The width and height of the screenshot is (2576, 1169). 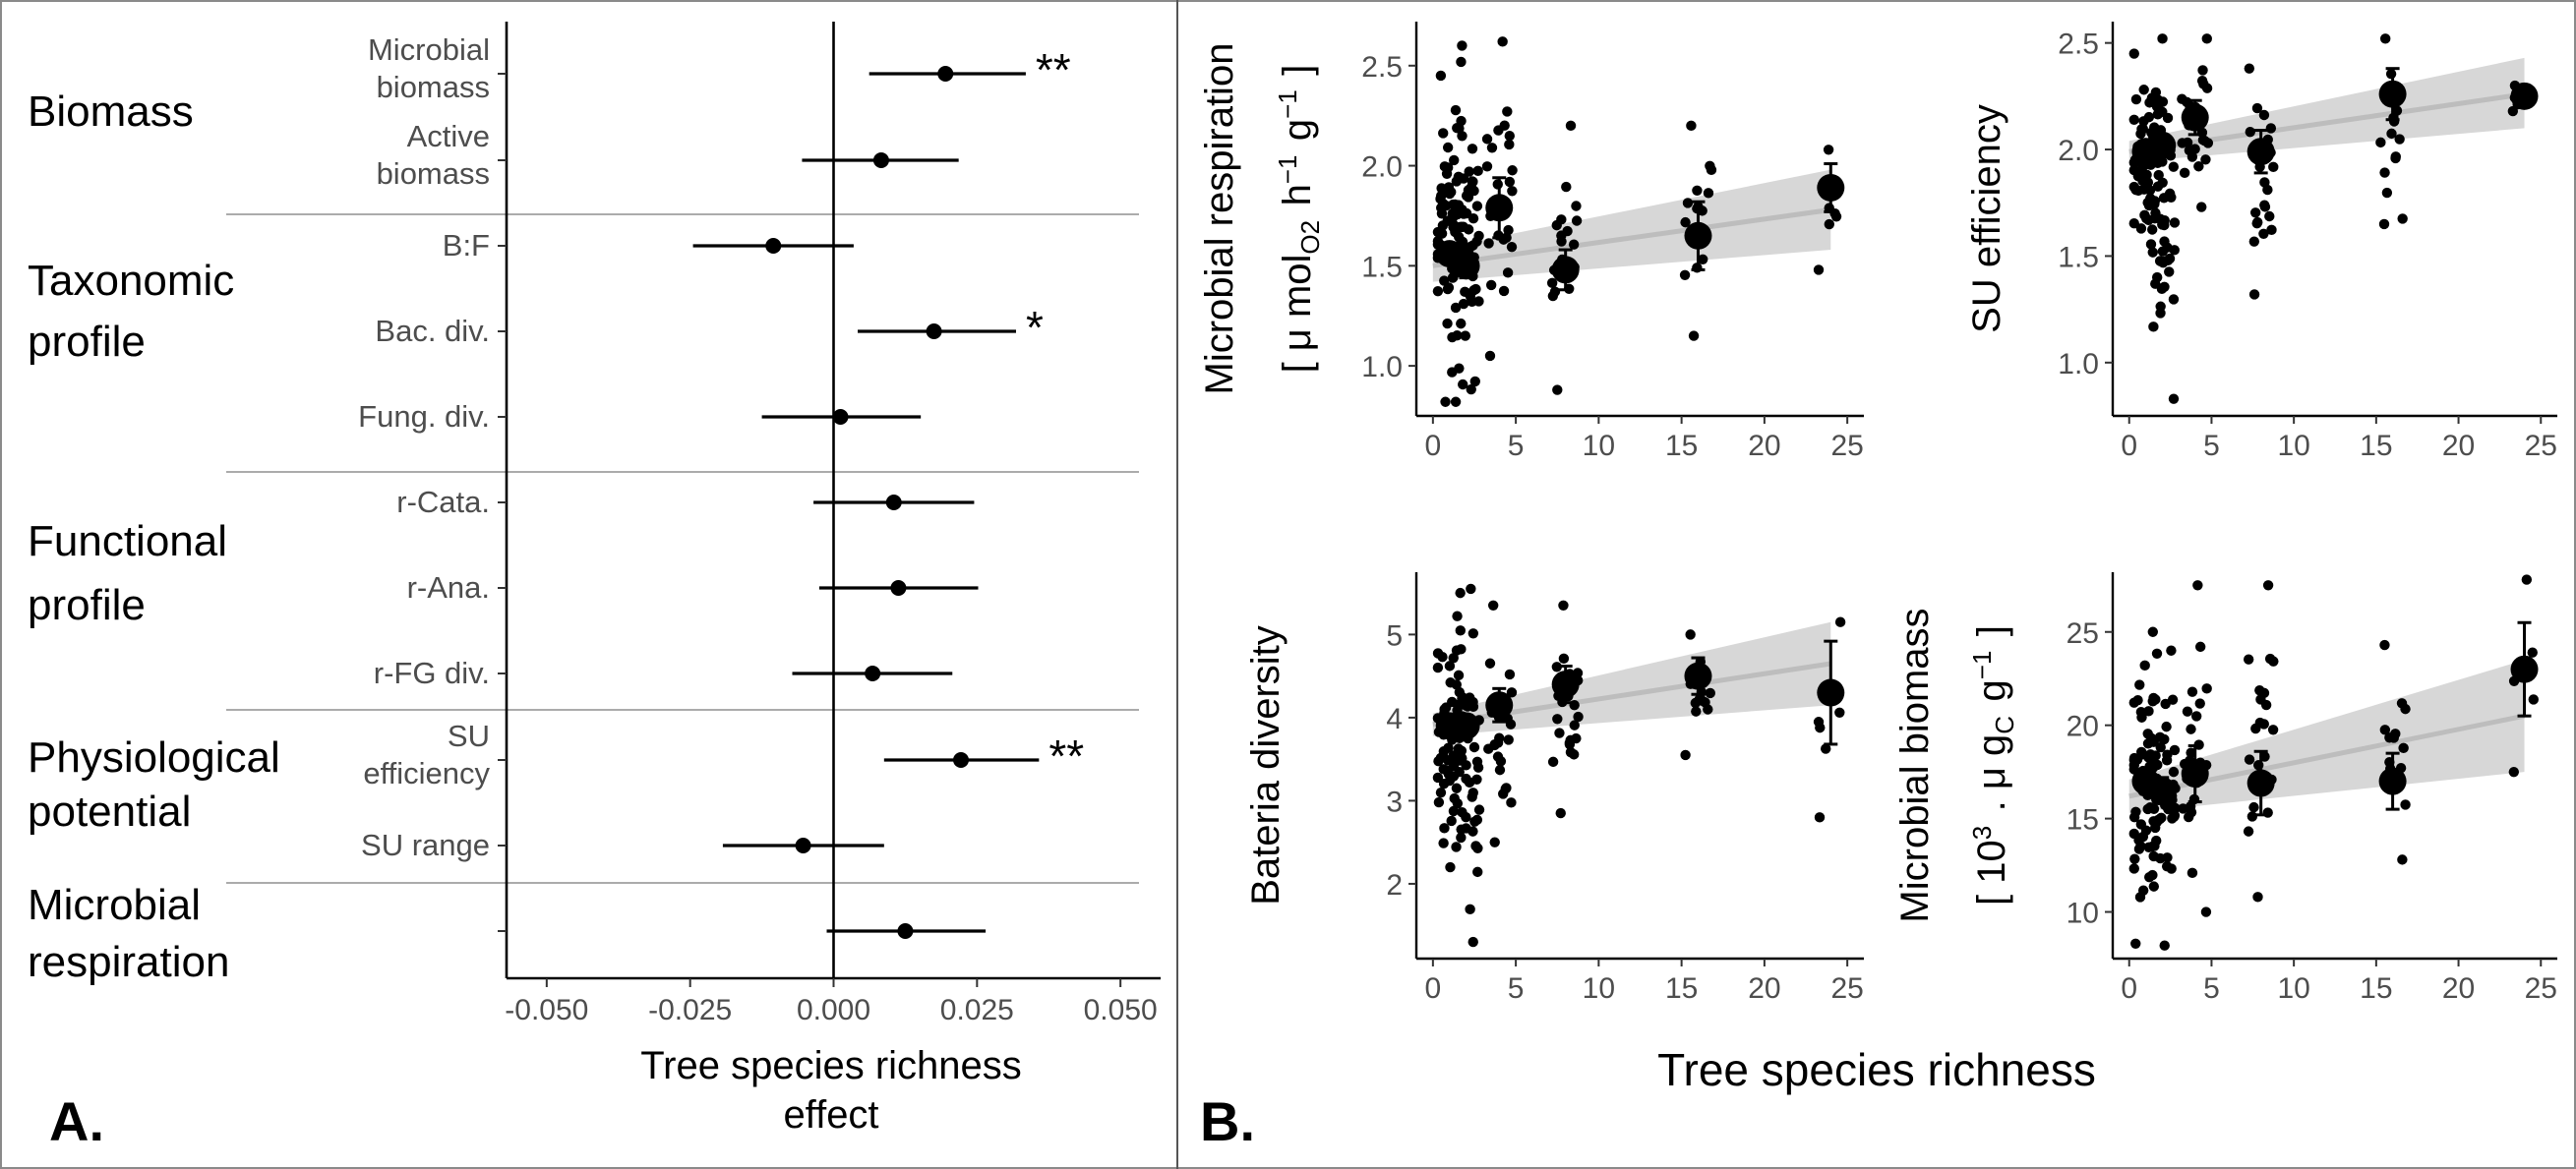 I want to click on x-tick-label: 10, so click(x=2293, y=446).